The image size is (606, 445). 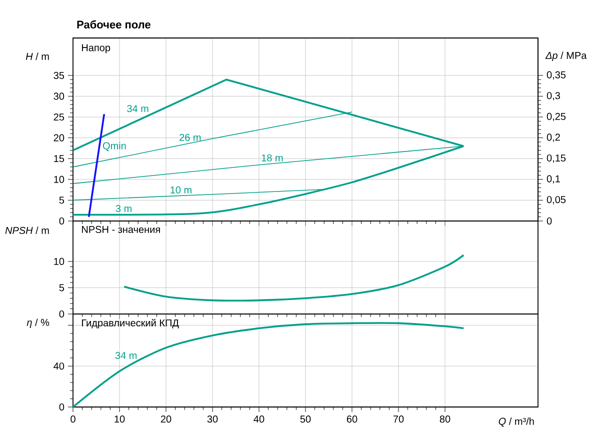 I want to click on series-label: 26 m, so click(x=190, y=137).